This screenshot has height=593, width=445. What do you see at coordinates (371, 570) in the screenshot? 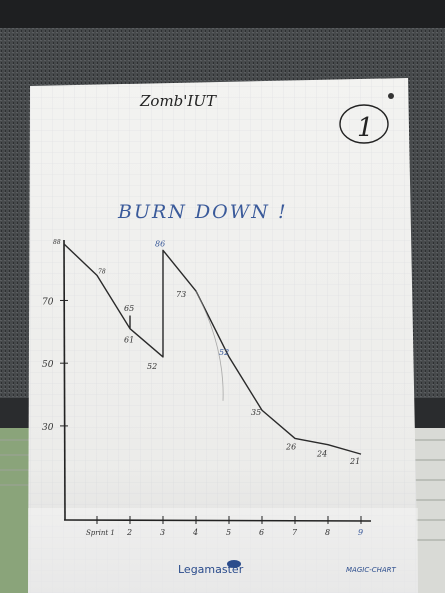
I see `brand-right-text: MAGIC-CHART` at bounding box center [371, 570].